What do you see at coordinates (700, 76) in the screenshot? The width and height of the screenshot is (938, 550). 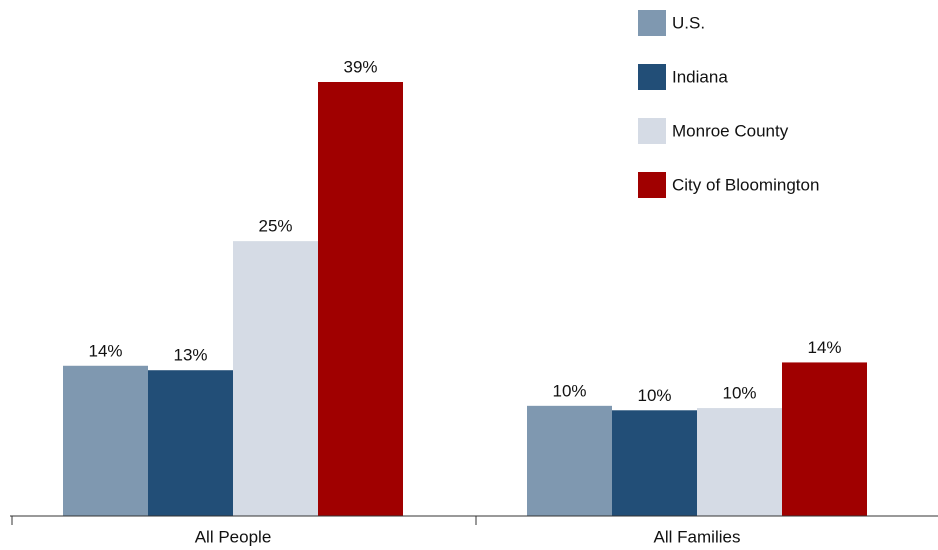 I see `legend-label: Indiana` at bounding box center [700, 76].